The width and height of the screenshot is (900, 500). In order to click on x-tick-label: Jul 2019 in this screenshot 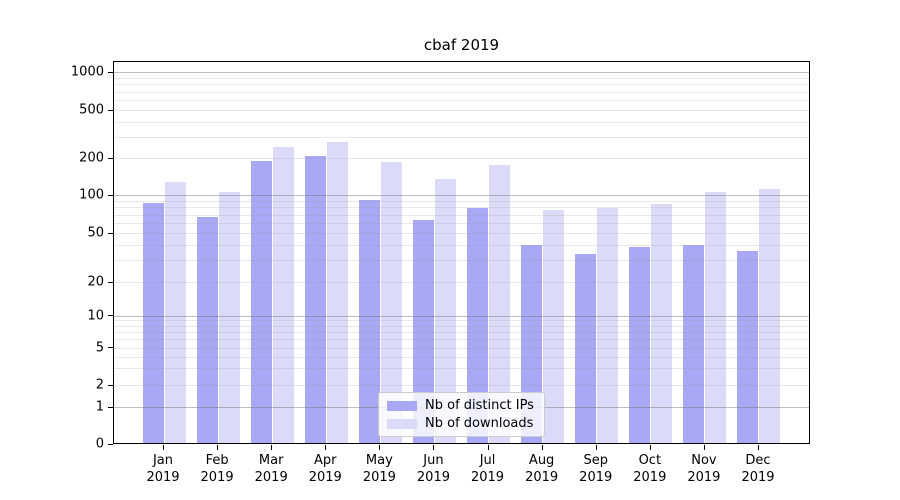, I will do `click(487, 469)`.